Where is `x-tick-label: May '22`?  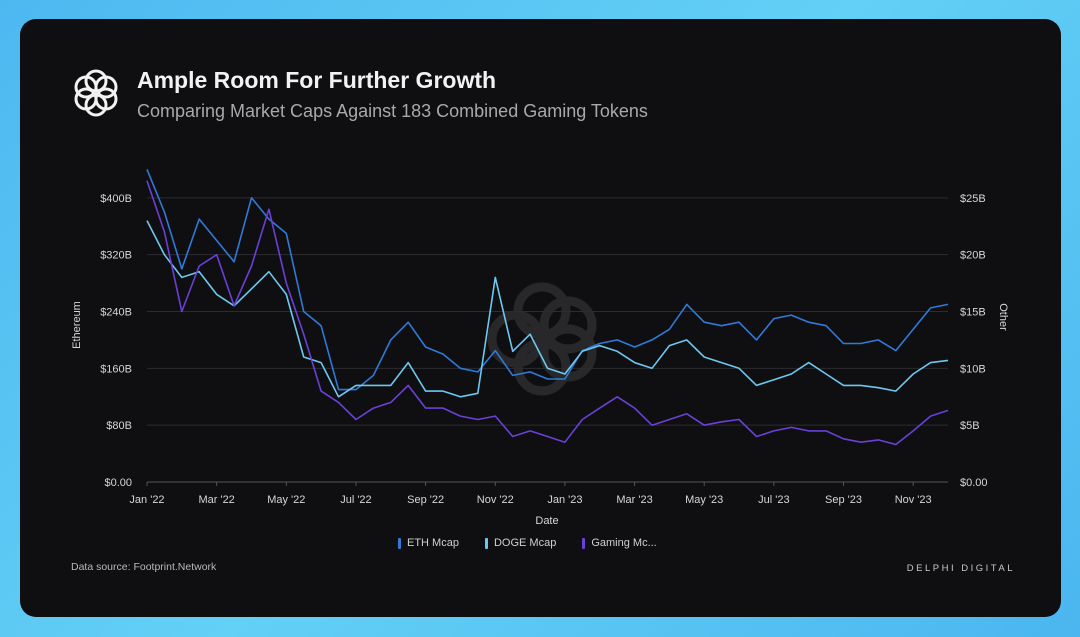 x-tick-label: May '22 is located at coordinates (286, 500).